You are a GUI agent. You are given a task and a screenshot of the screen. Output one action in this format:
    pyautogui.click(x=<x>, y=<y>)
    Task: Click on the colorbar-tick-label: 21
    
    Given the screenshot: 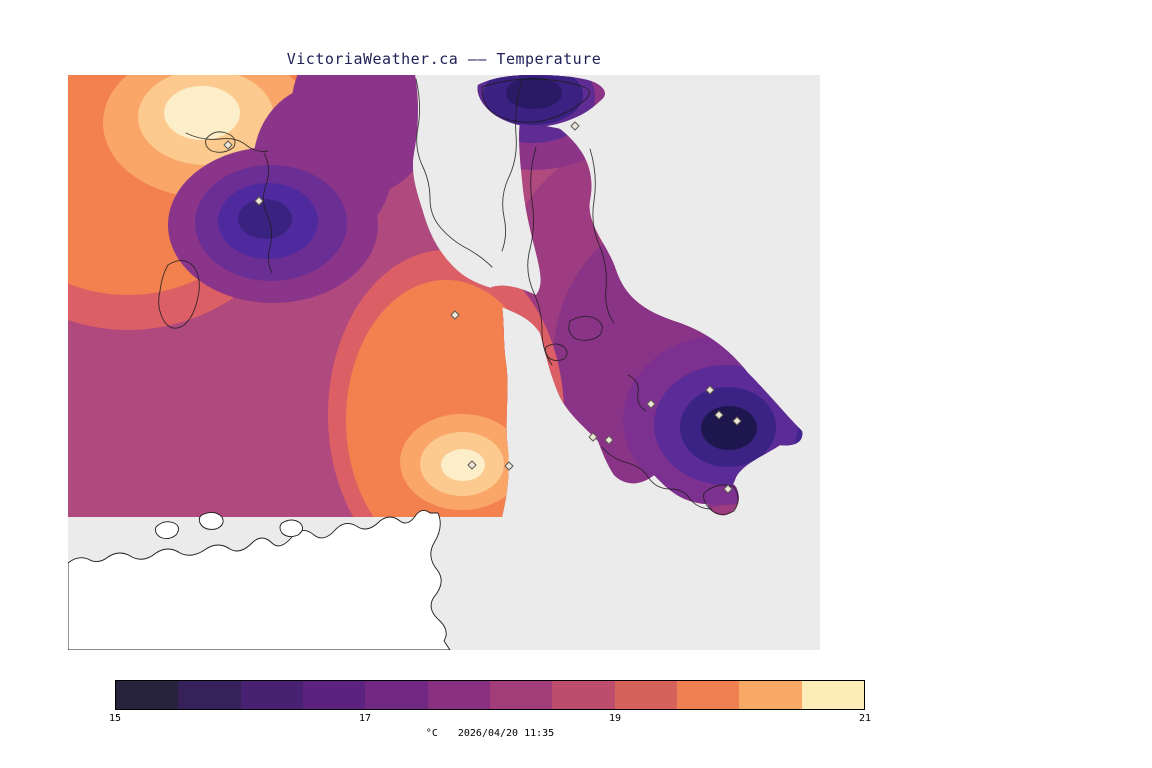 What is the action you would take?
    pyautogui.click(x=865, y=718)
    